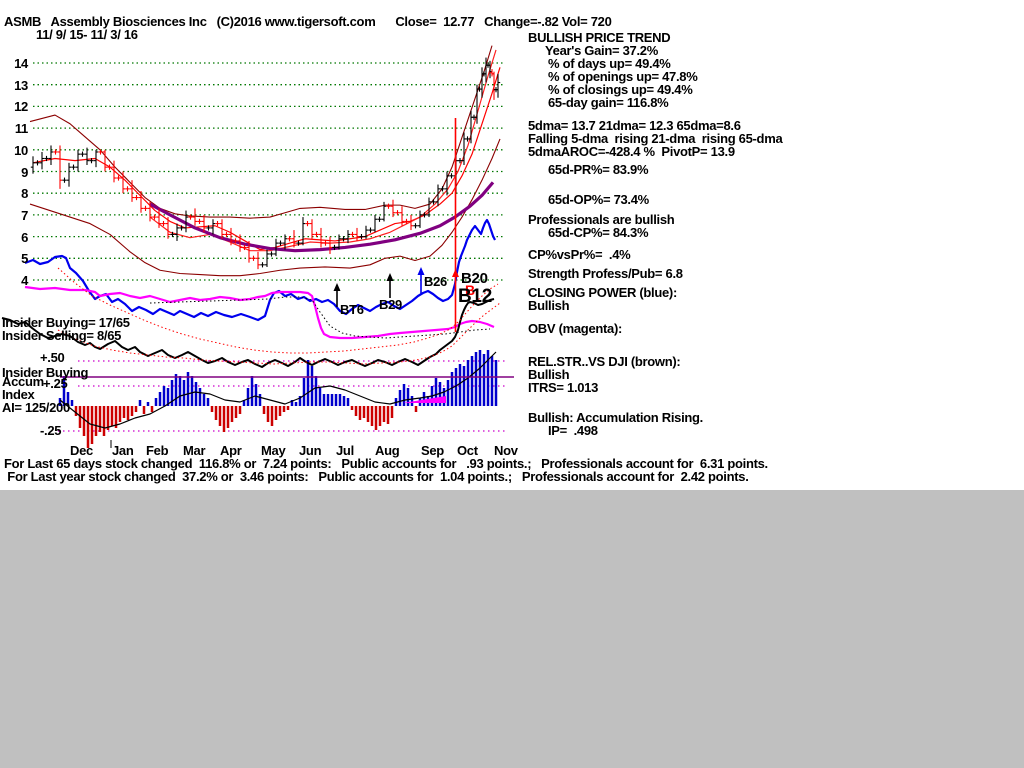  I want to click on indicator-label: Insider Buying, so click(45, 372).